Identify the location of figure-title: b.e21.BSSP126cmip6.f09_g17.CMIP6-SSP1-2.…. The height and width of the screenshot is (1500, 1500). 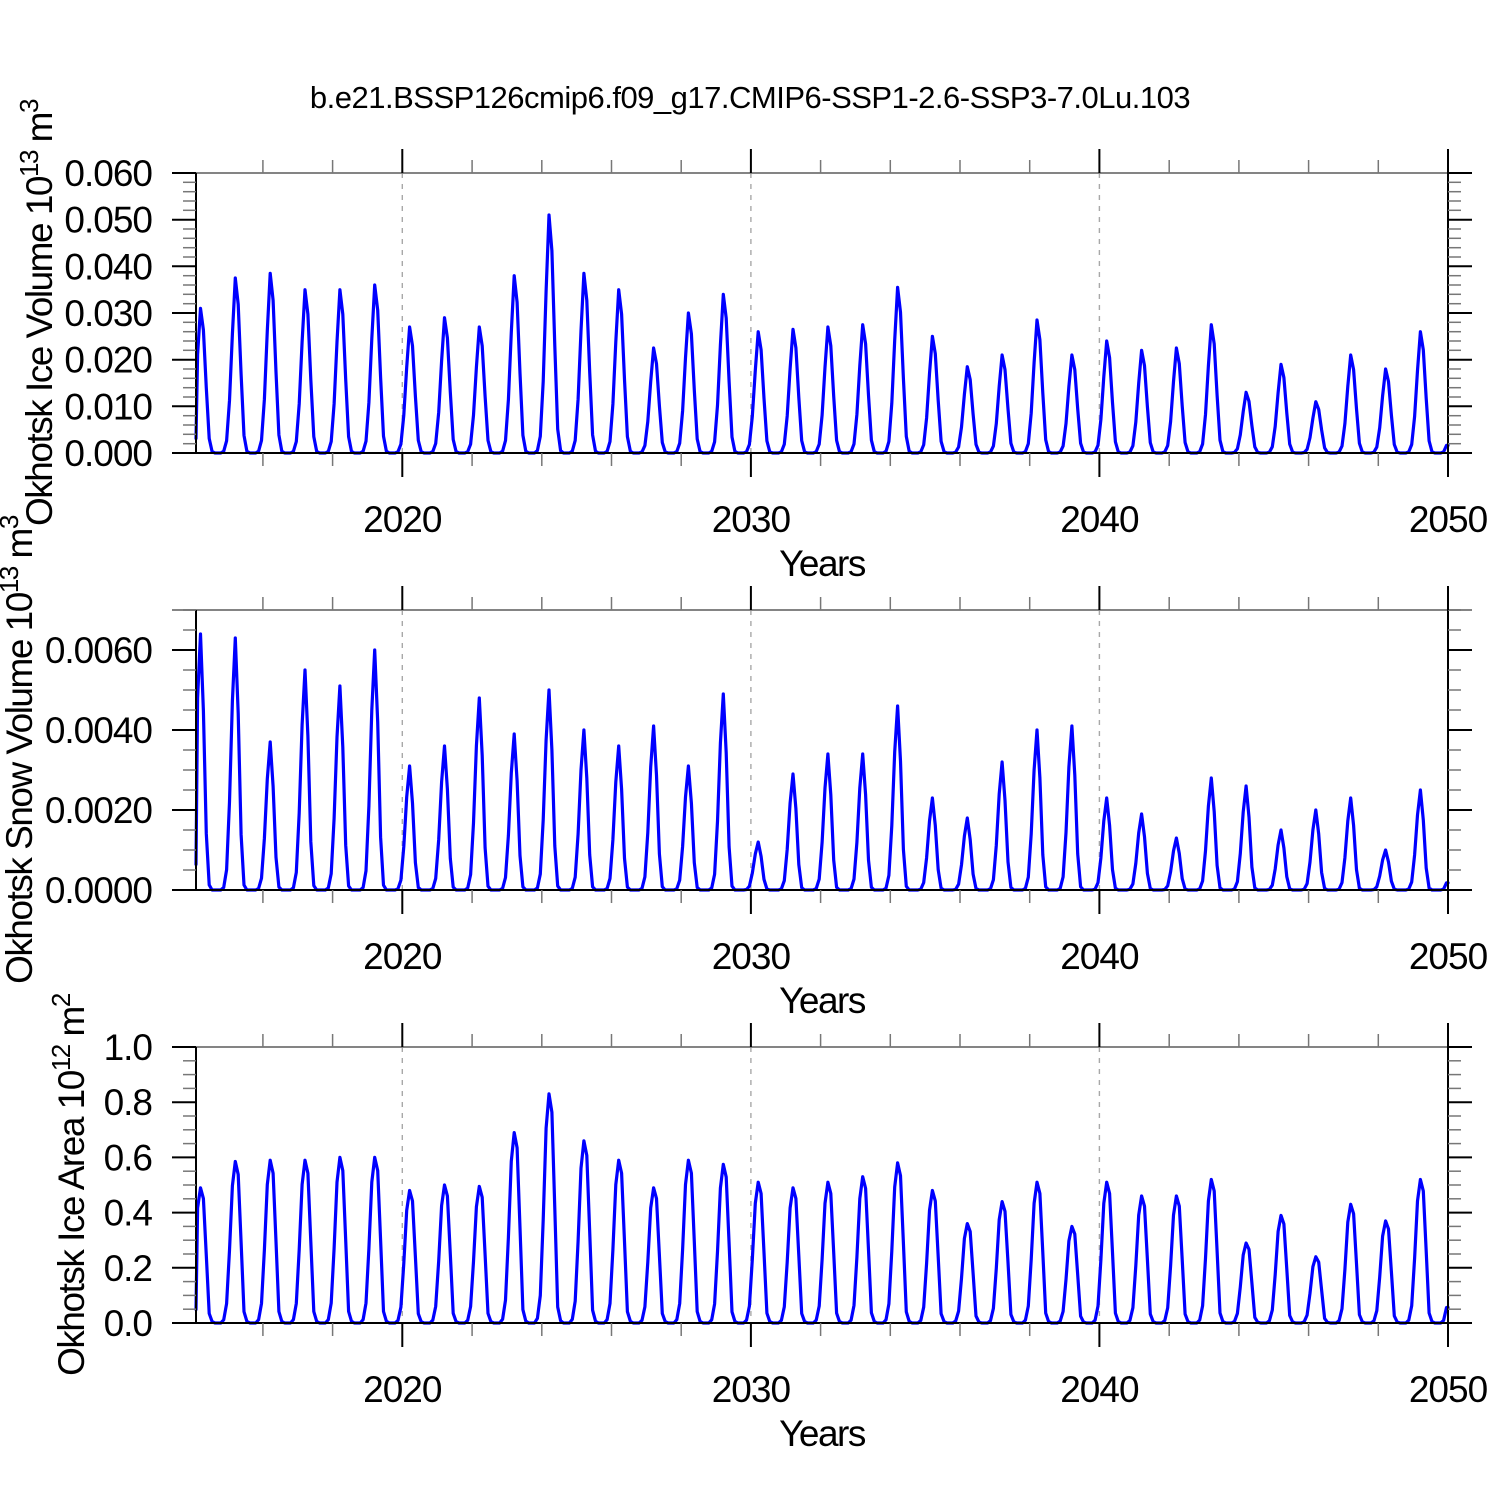
(750, 97).